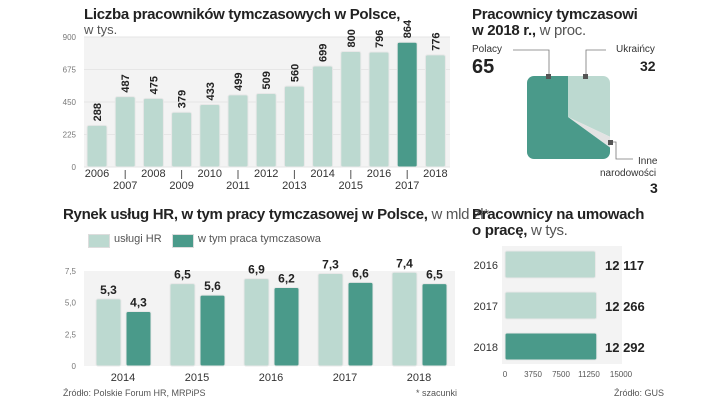 The width and height of the screenshot is (720, 406). What do you see at coordinates (74, 366) in the screenshot?
I see `chart2-ytick-label: 0` at bounding box center [74, 366].